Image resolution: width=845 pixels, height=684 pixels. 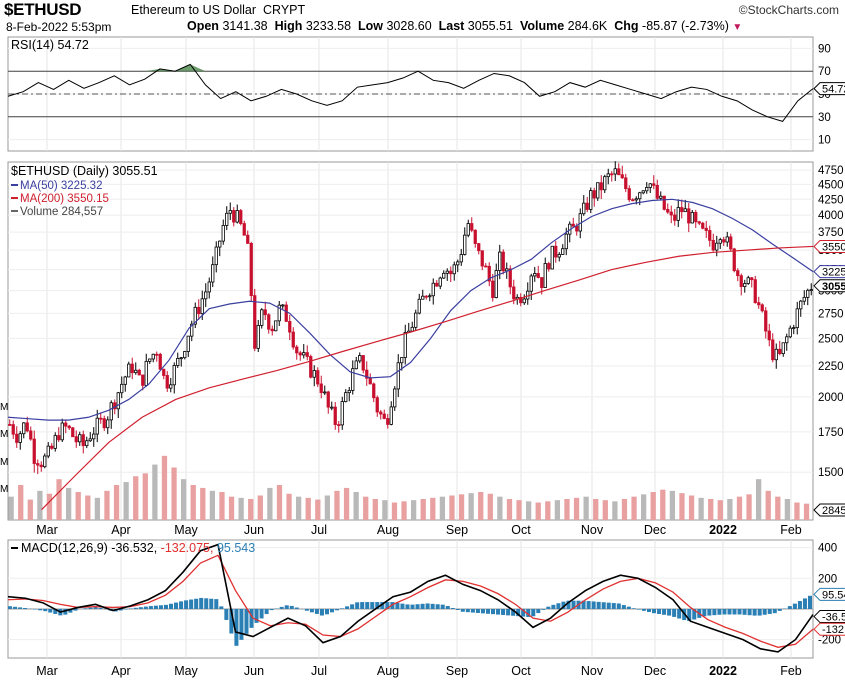 What do you see at coordinates (189, 548) in the screenshot?
I see `macd-signal-legend: -132.075,` at bounding box center [189, 548].